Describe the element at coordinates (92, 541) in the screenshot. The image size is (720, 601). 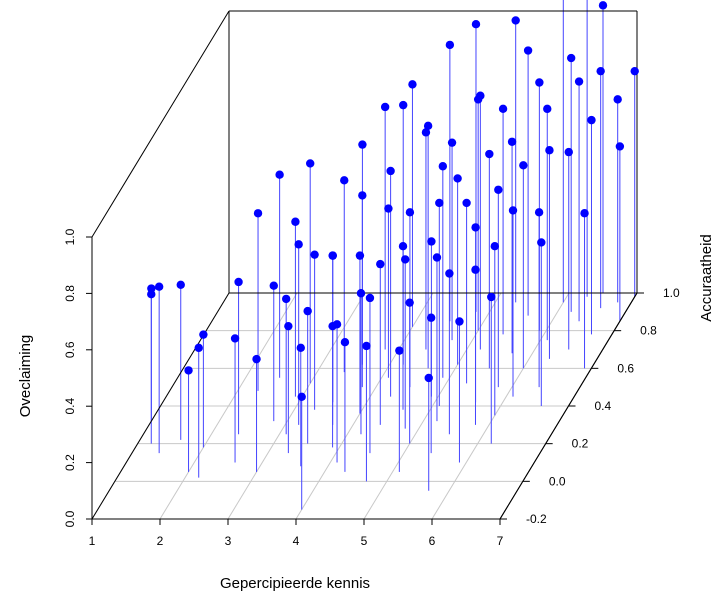
I see `x-tick-label: 1` at that location.